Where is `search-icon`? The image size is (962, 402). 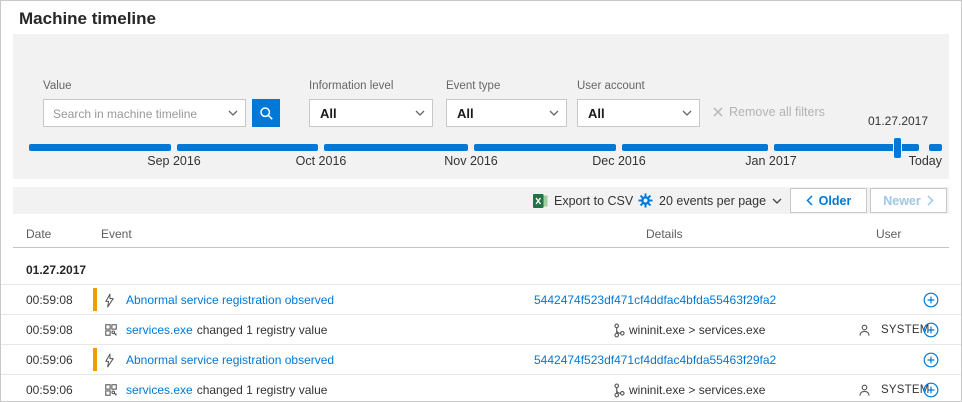
search-icon is located at coordinates (266, 113).